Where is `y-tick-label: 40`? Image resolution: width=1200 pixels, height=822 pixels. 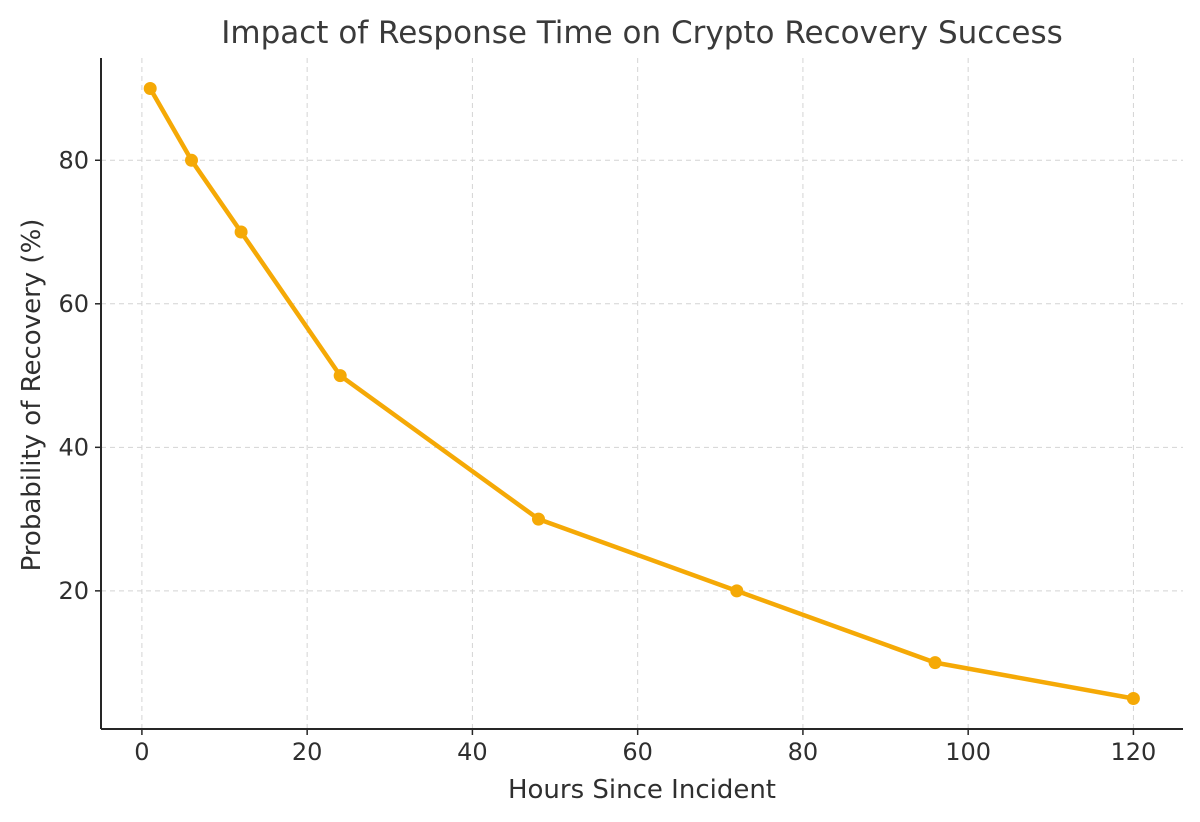
y-tick-label: 40 is located at coordinates (73, 447).